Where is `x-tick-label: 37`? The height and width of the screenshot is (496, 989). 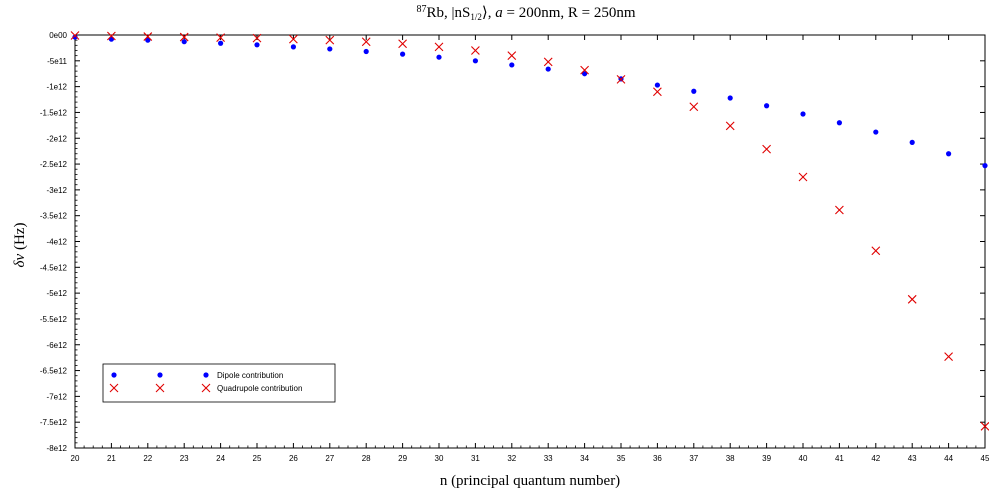
x-tick-label: 37 is located at coordinates (693, 458).